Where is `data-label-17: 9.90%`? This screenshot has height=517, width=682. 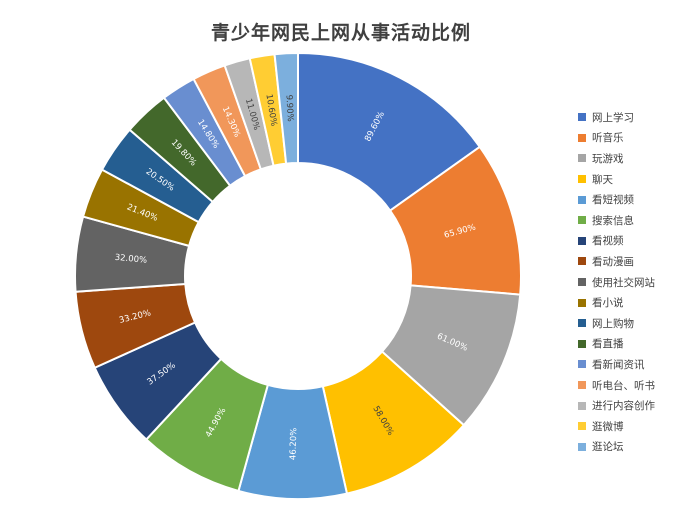
data-label-17: 9.90% is located at coordinates (288, 108).